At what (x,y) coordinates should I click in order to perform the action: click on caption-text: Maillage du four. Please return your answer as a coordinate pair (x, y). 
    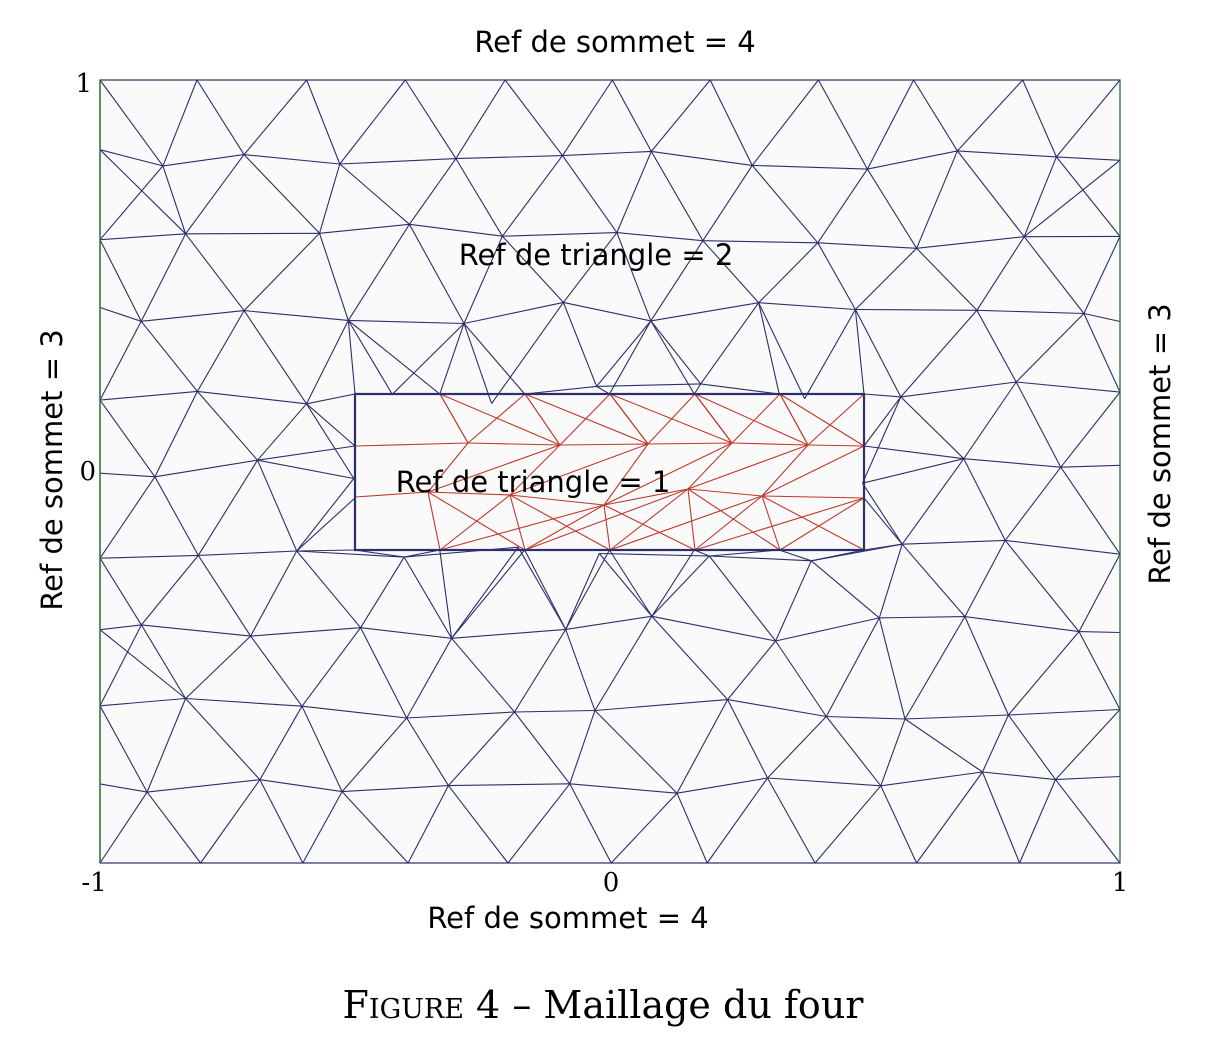
    Looking at the image, I should click on (703, 1005).